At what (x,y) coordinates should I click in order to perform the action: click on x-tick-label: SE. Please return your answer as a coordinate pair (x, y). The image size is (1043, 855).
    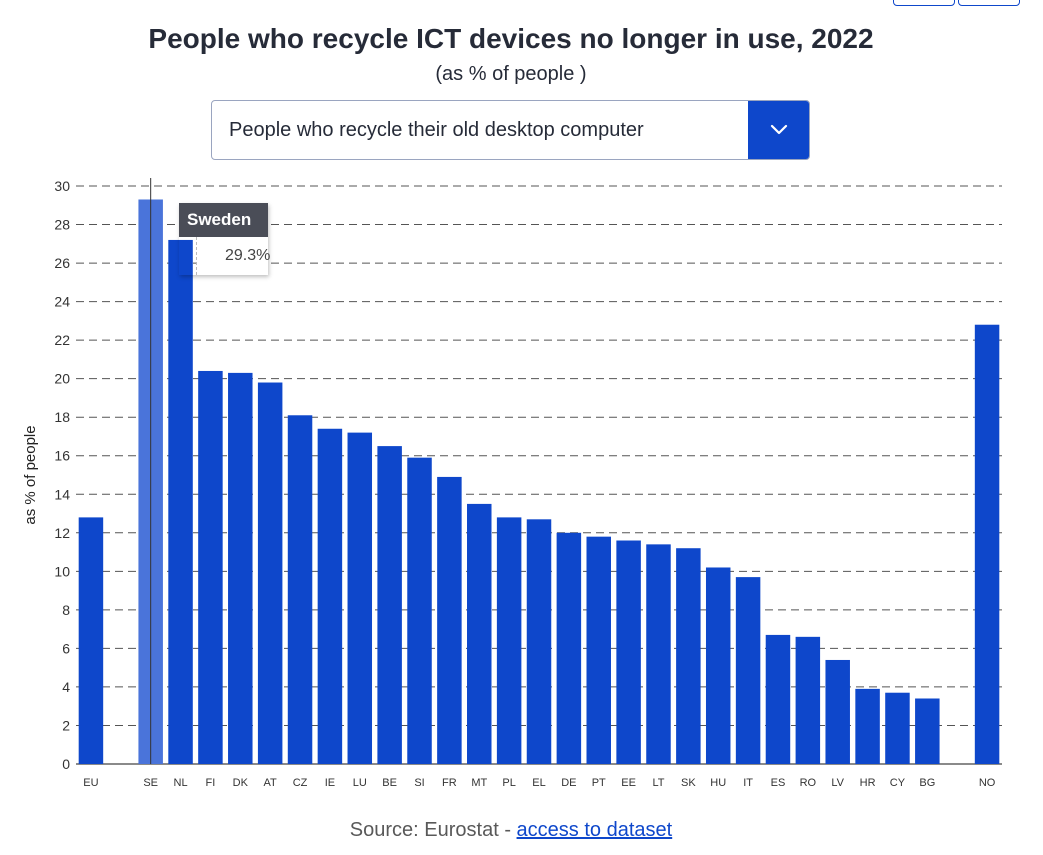
    Looking at the image, I should click on (150, 783).